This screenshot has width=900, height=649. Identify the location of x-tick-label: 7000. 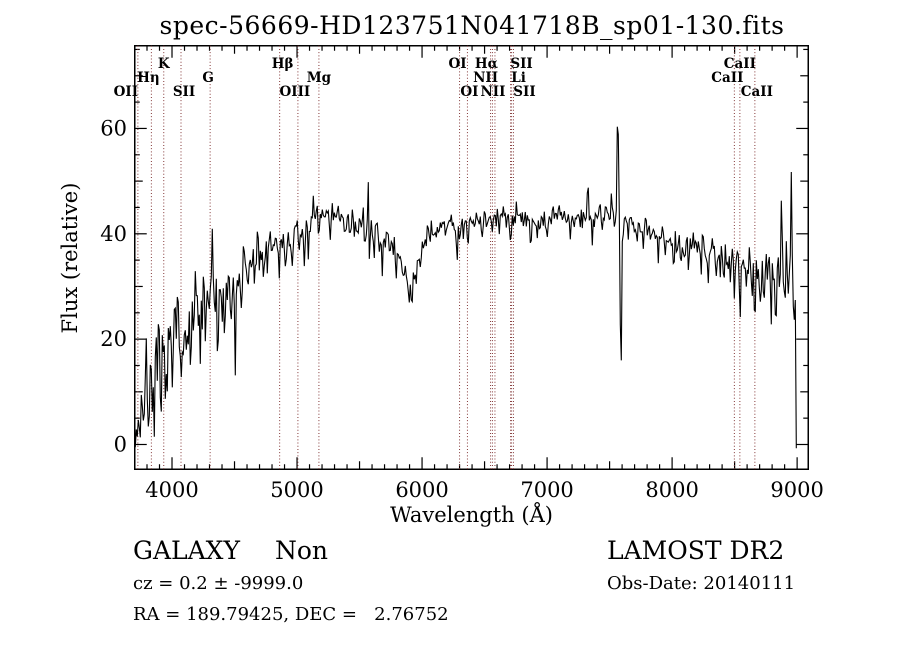
(546, 490).